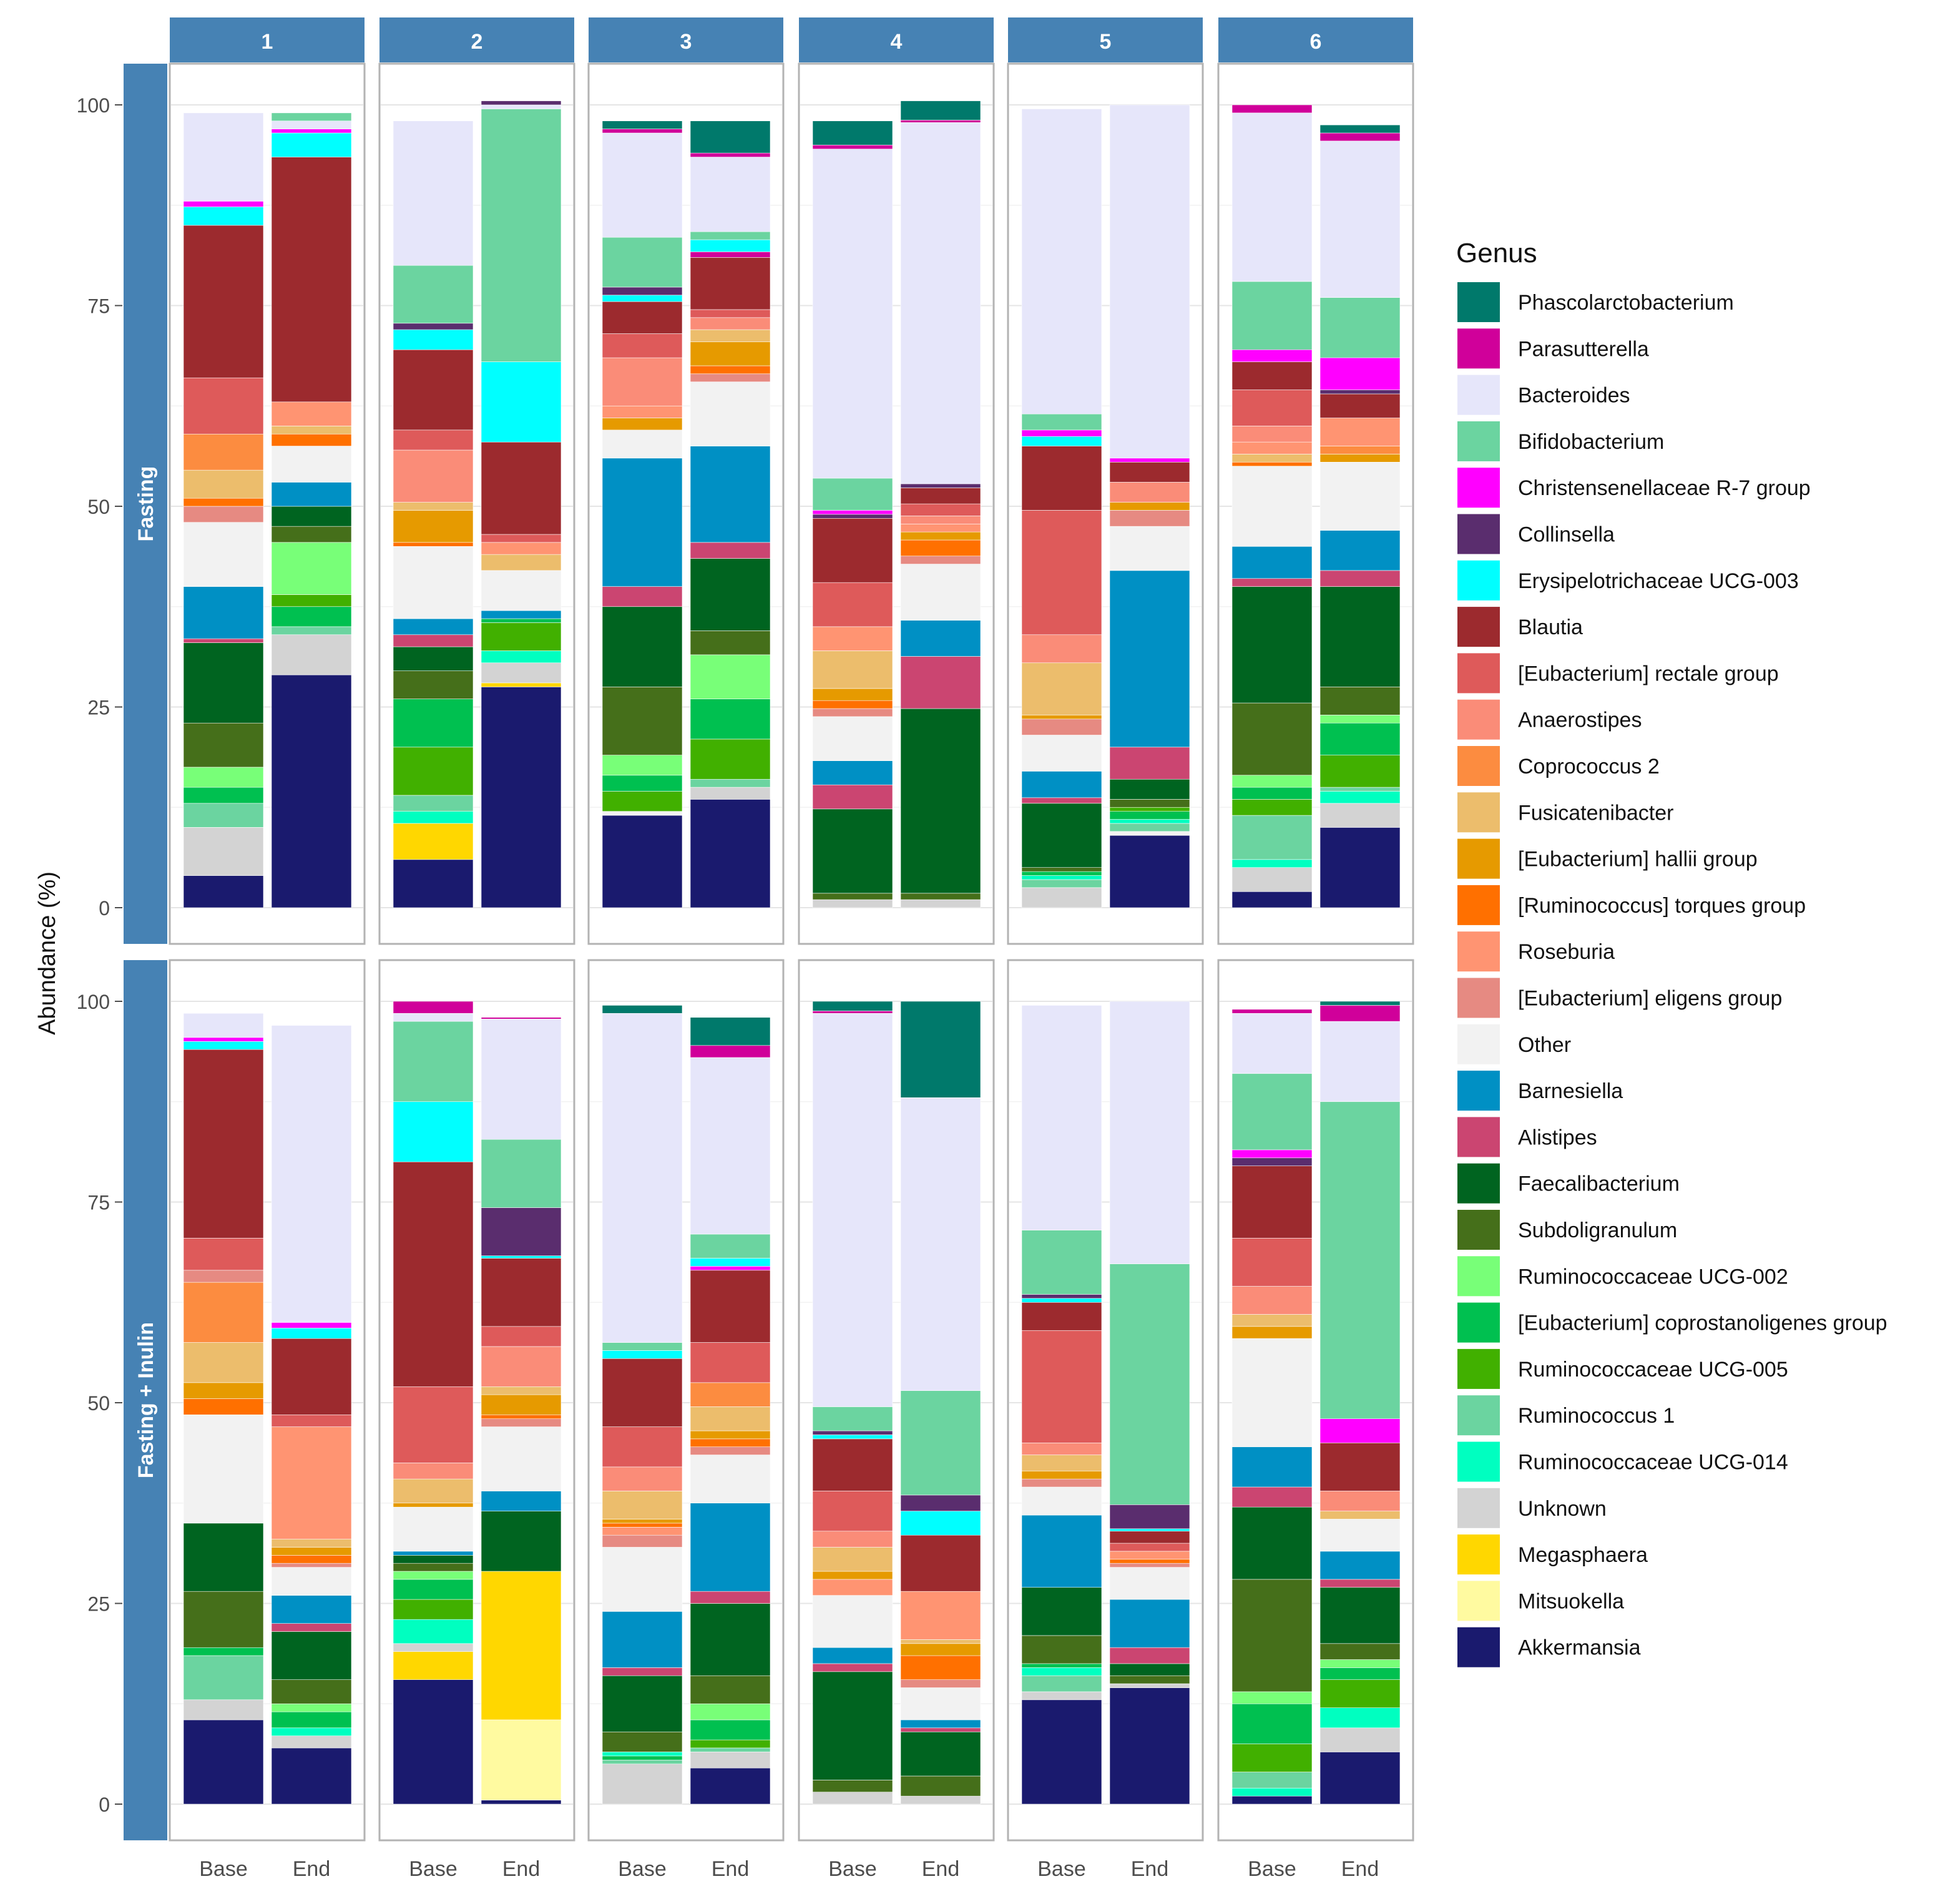  Describe the element at coordinates (521, 1257) in the screenshot. I see `bar-segment: Erysipelotrichaceae UCG-003: 0.3` at that location.